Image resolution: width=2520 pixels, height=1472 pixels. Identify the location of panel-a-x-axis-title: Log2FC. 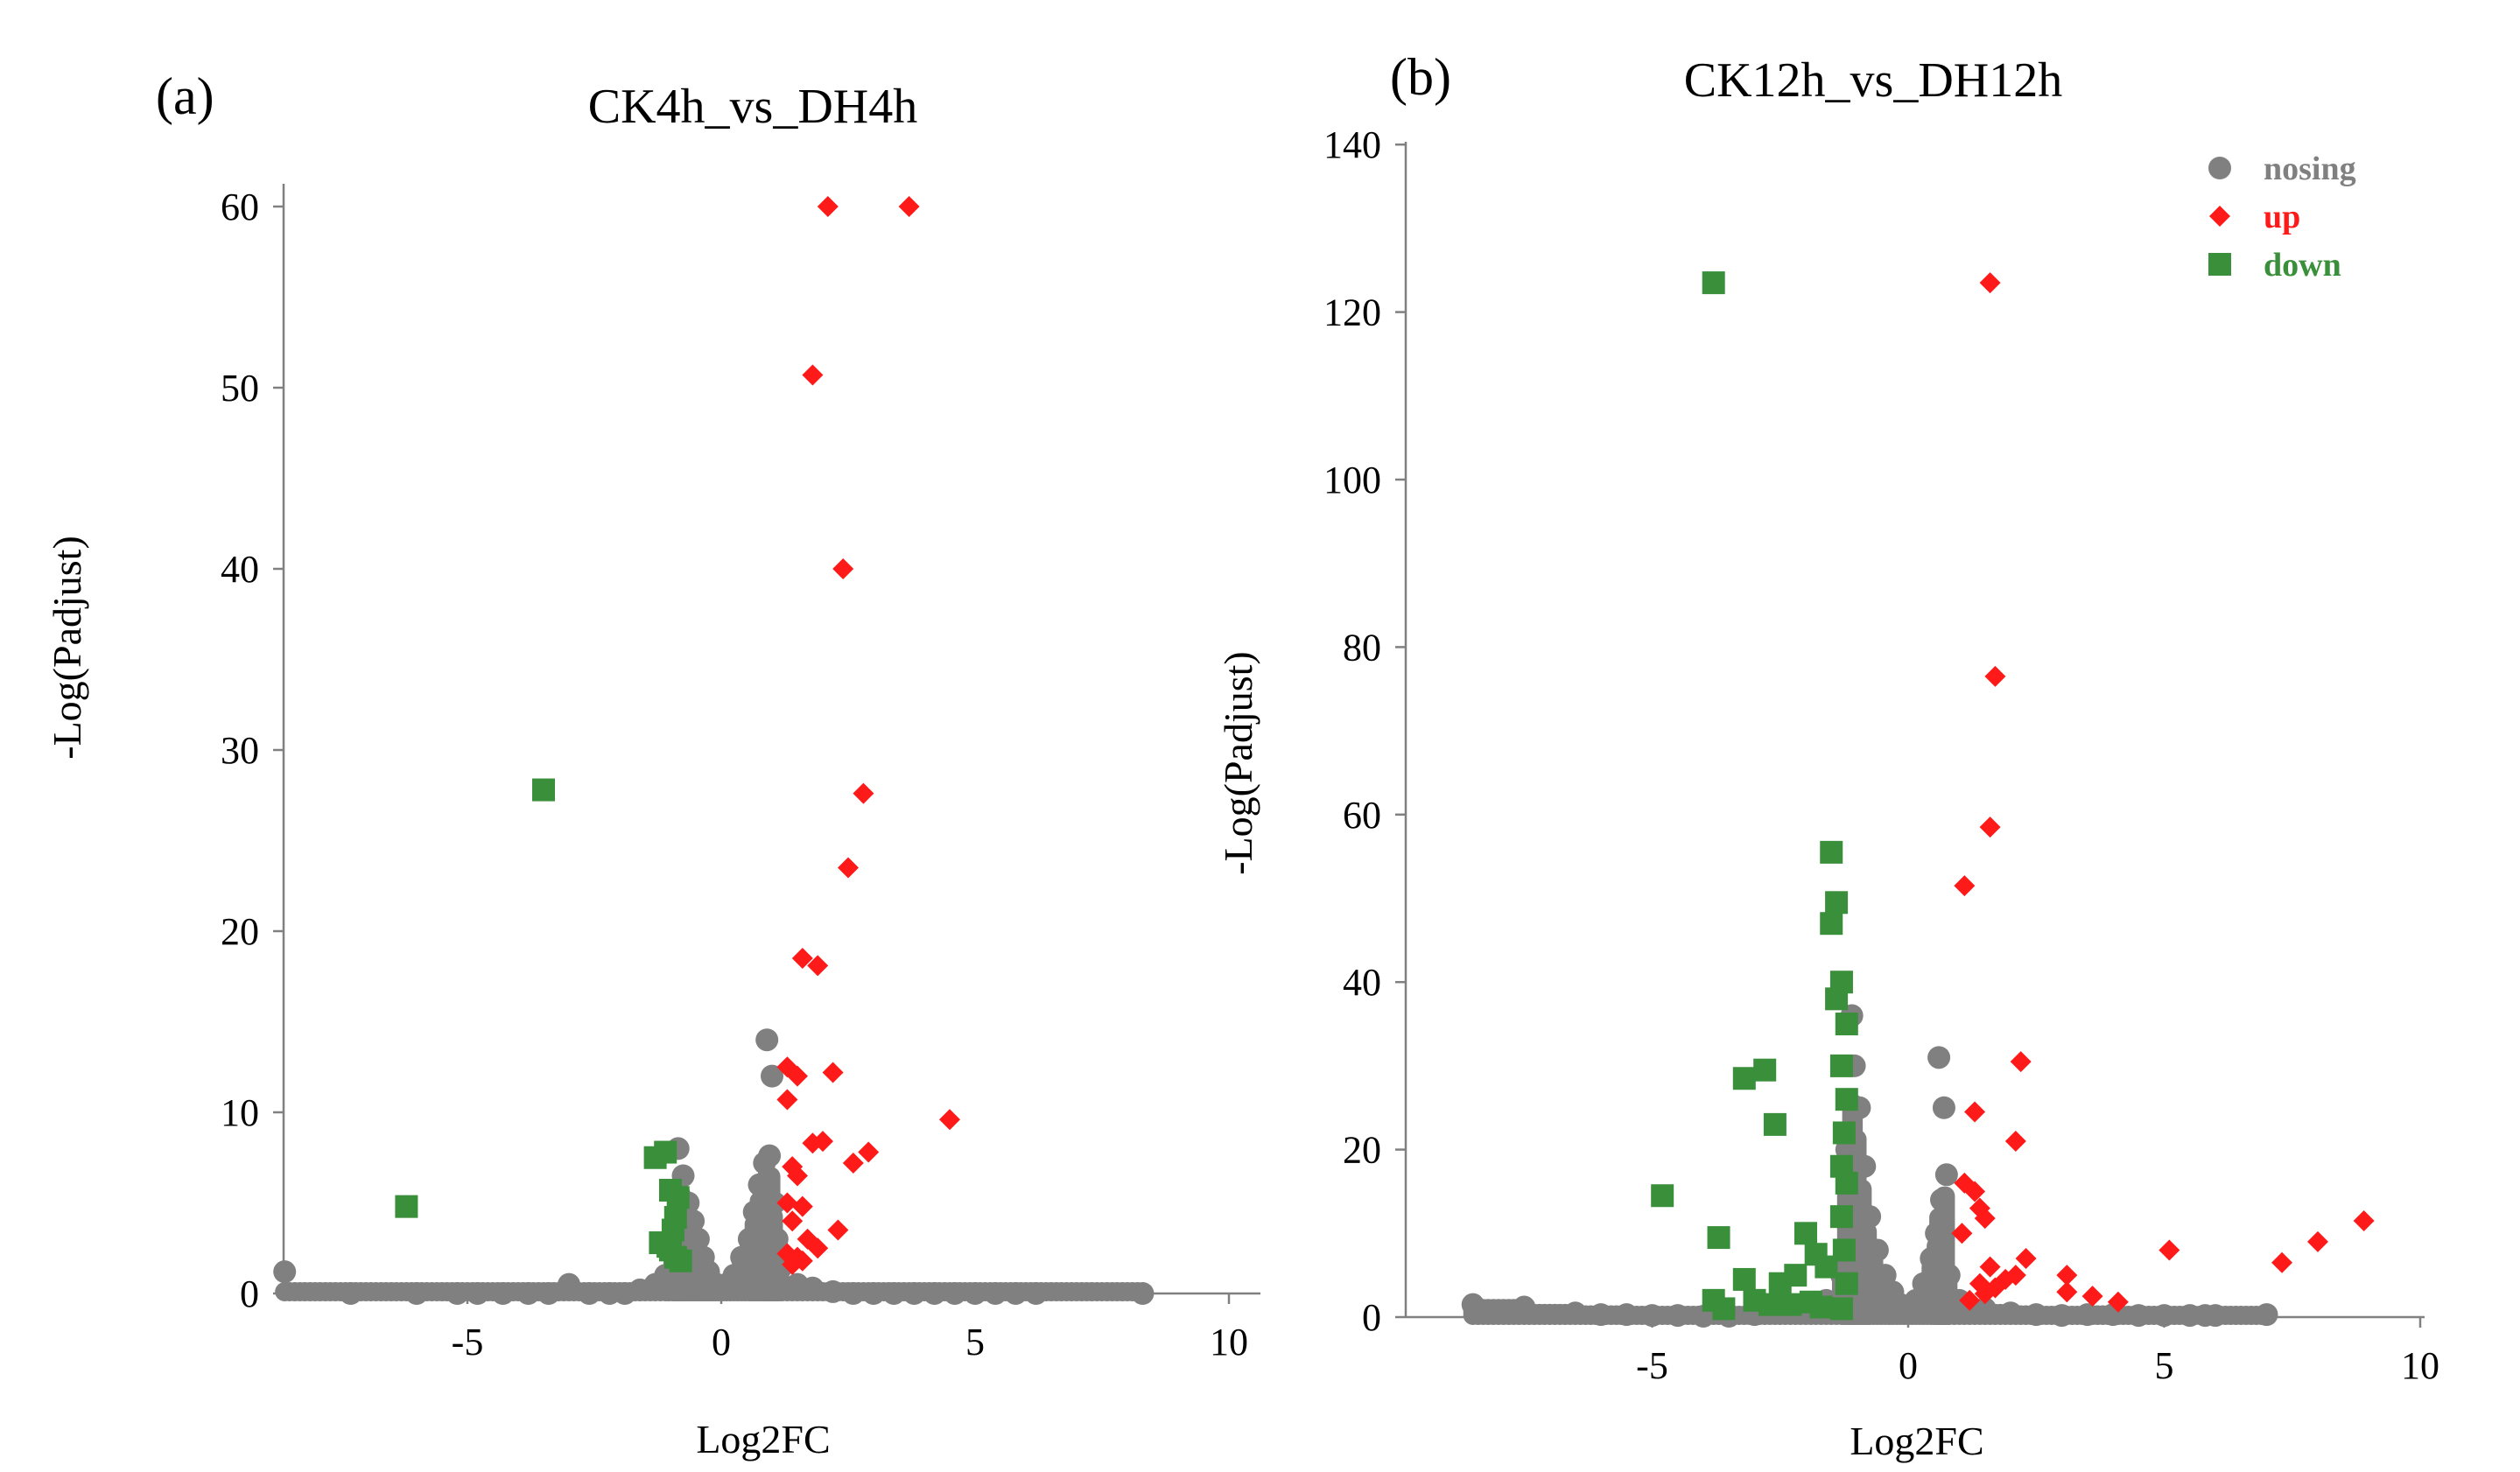
(763, 1439).